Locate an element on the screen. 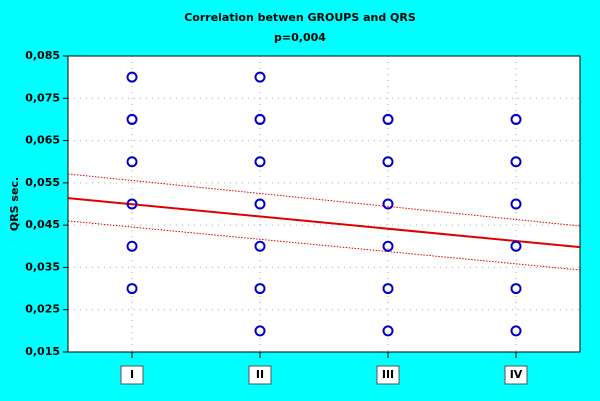 The height and width of the screenshot is (401, 600). y-tick-label: 0,085 is located at coordinates (42, 55).